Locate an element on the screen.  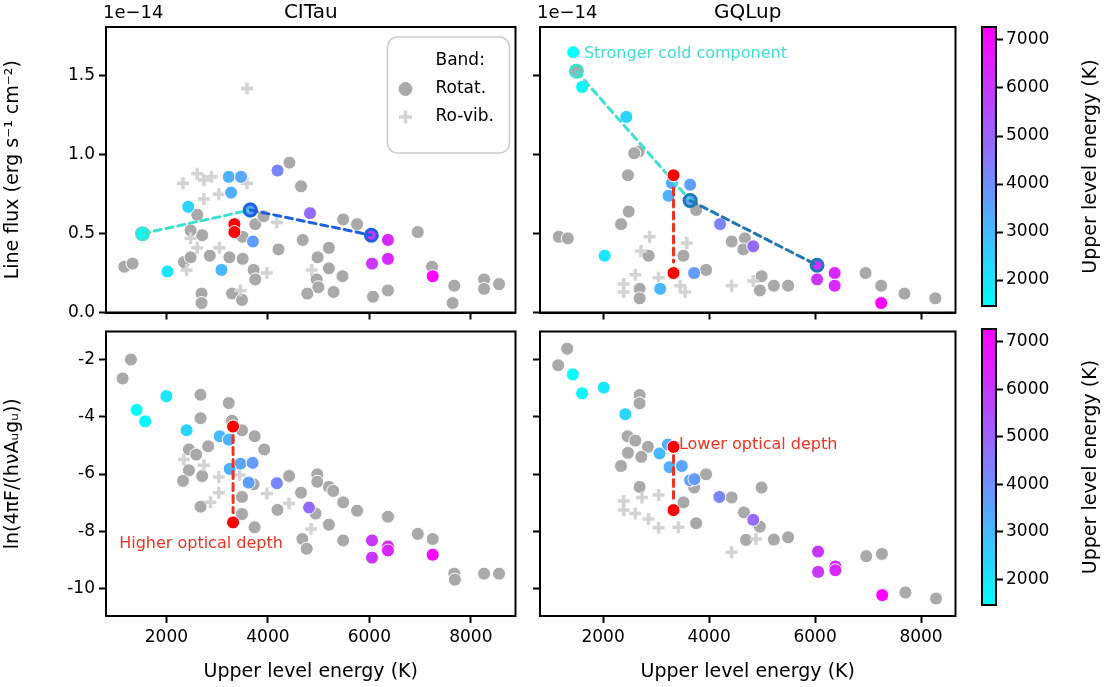
y-tick-label: -10 is located at coordinates (81, 586).